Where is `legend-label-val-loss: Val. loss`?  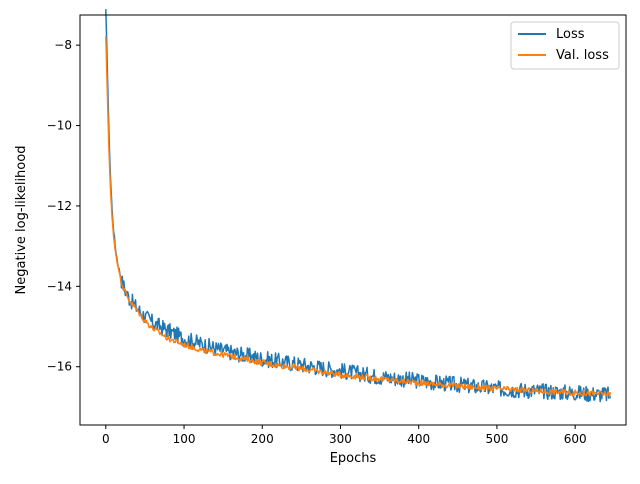 legend-label-val-loss: Val. loss is located at coordinates (582, 55).